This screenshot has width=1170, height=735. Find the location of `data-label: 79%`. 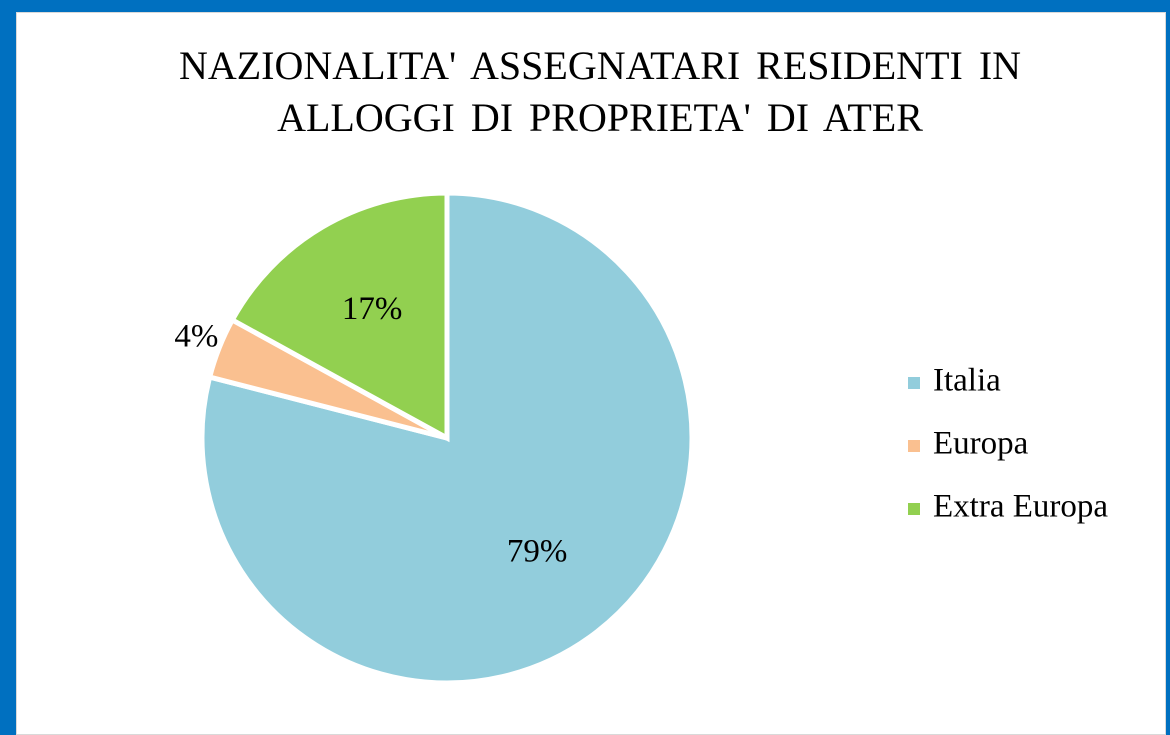

data-label: 79% is located at coordinates (537, 552).